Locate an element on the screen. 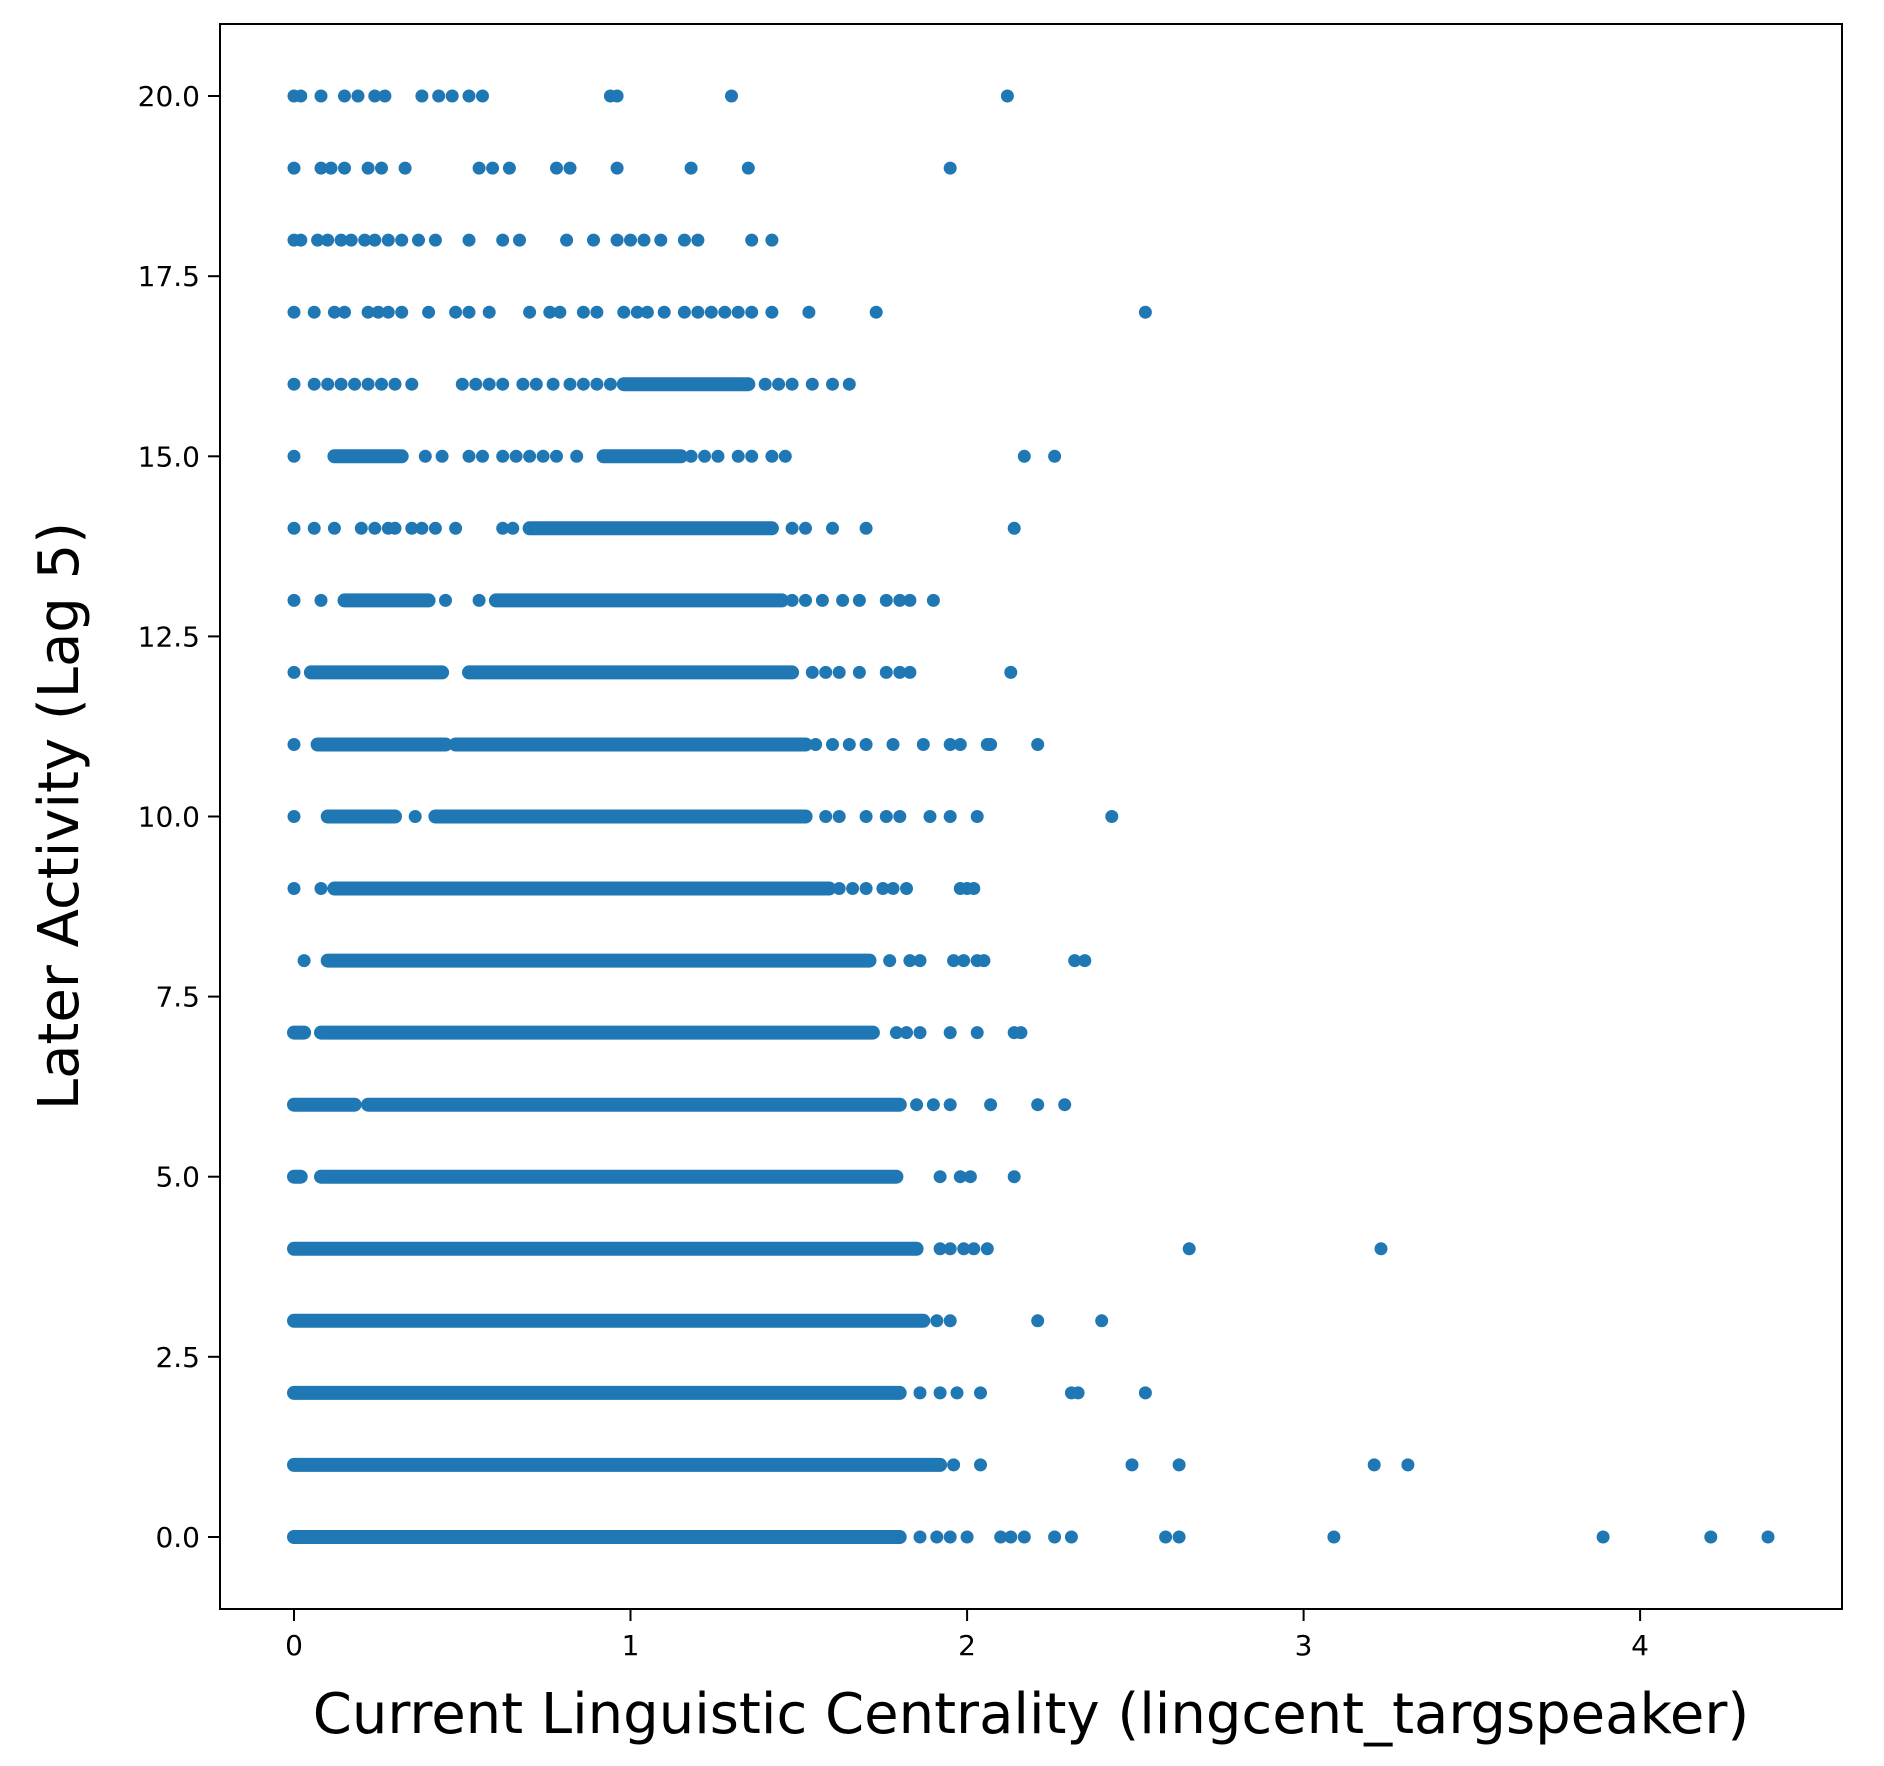 This screenshot has width=1884, height=1766. y-tick-label: 12.5 is located at coordinates (169, 636).